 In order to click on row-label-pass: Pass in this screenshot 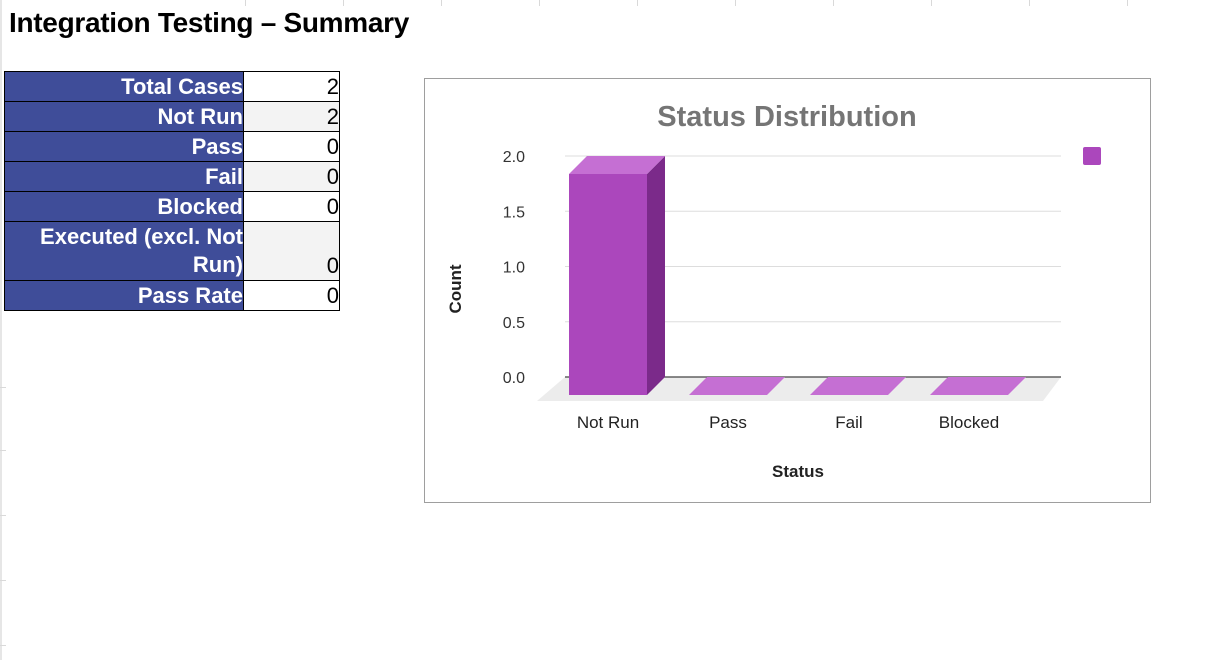, I will do `click(124, 146)`.